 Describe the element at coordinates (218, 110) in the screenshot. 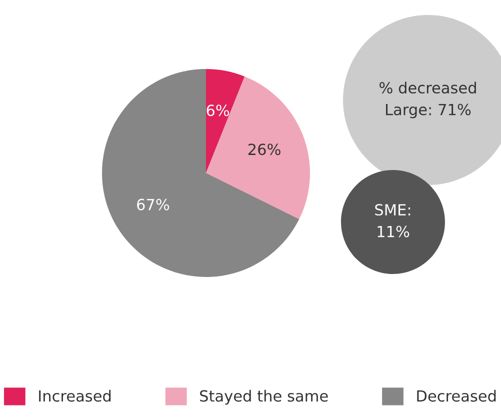

I see `data-label: 6%` at that location.